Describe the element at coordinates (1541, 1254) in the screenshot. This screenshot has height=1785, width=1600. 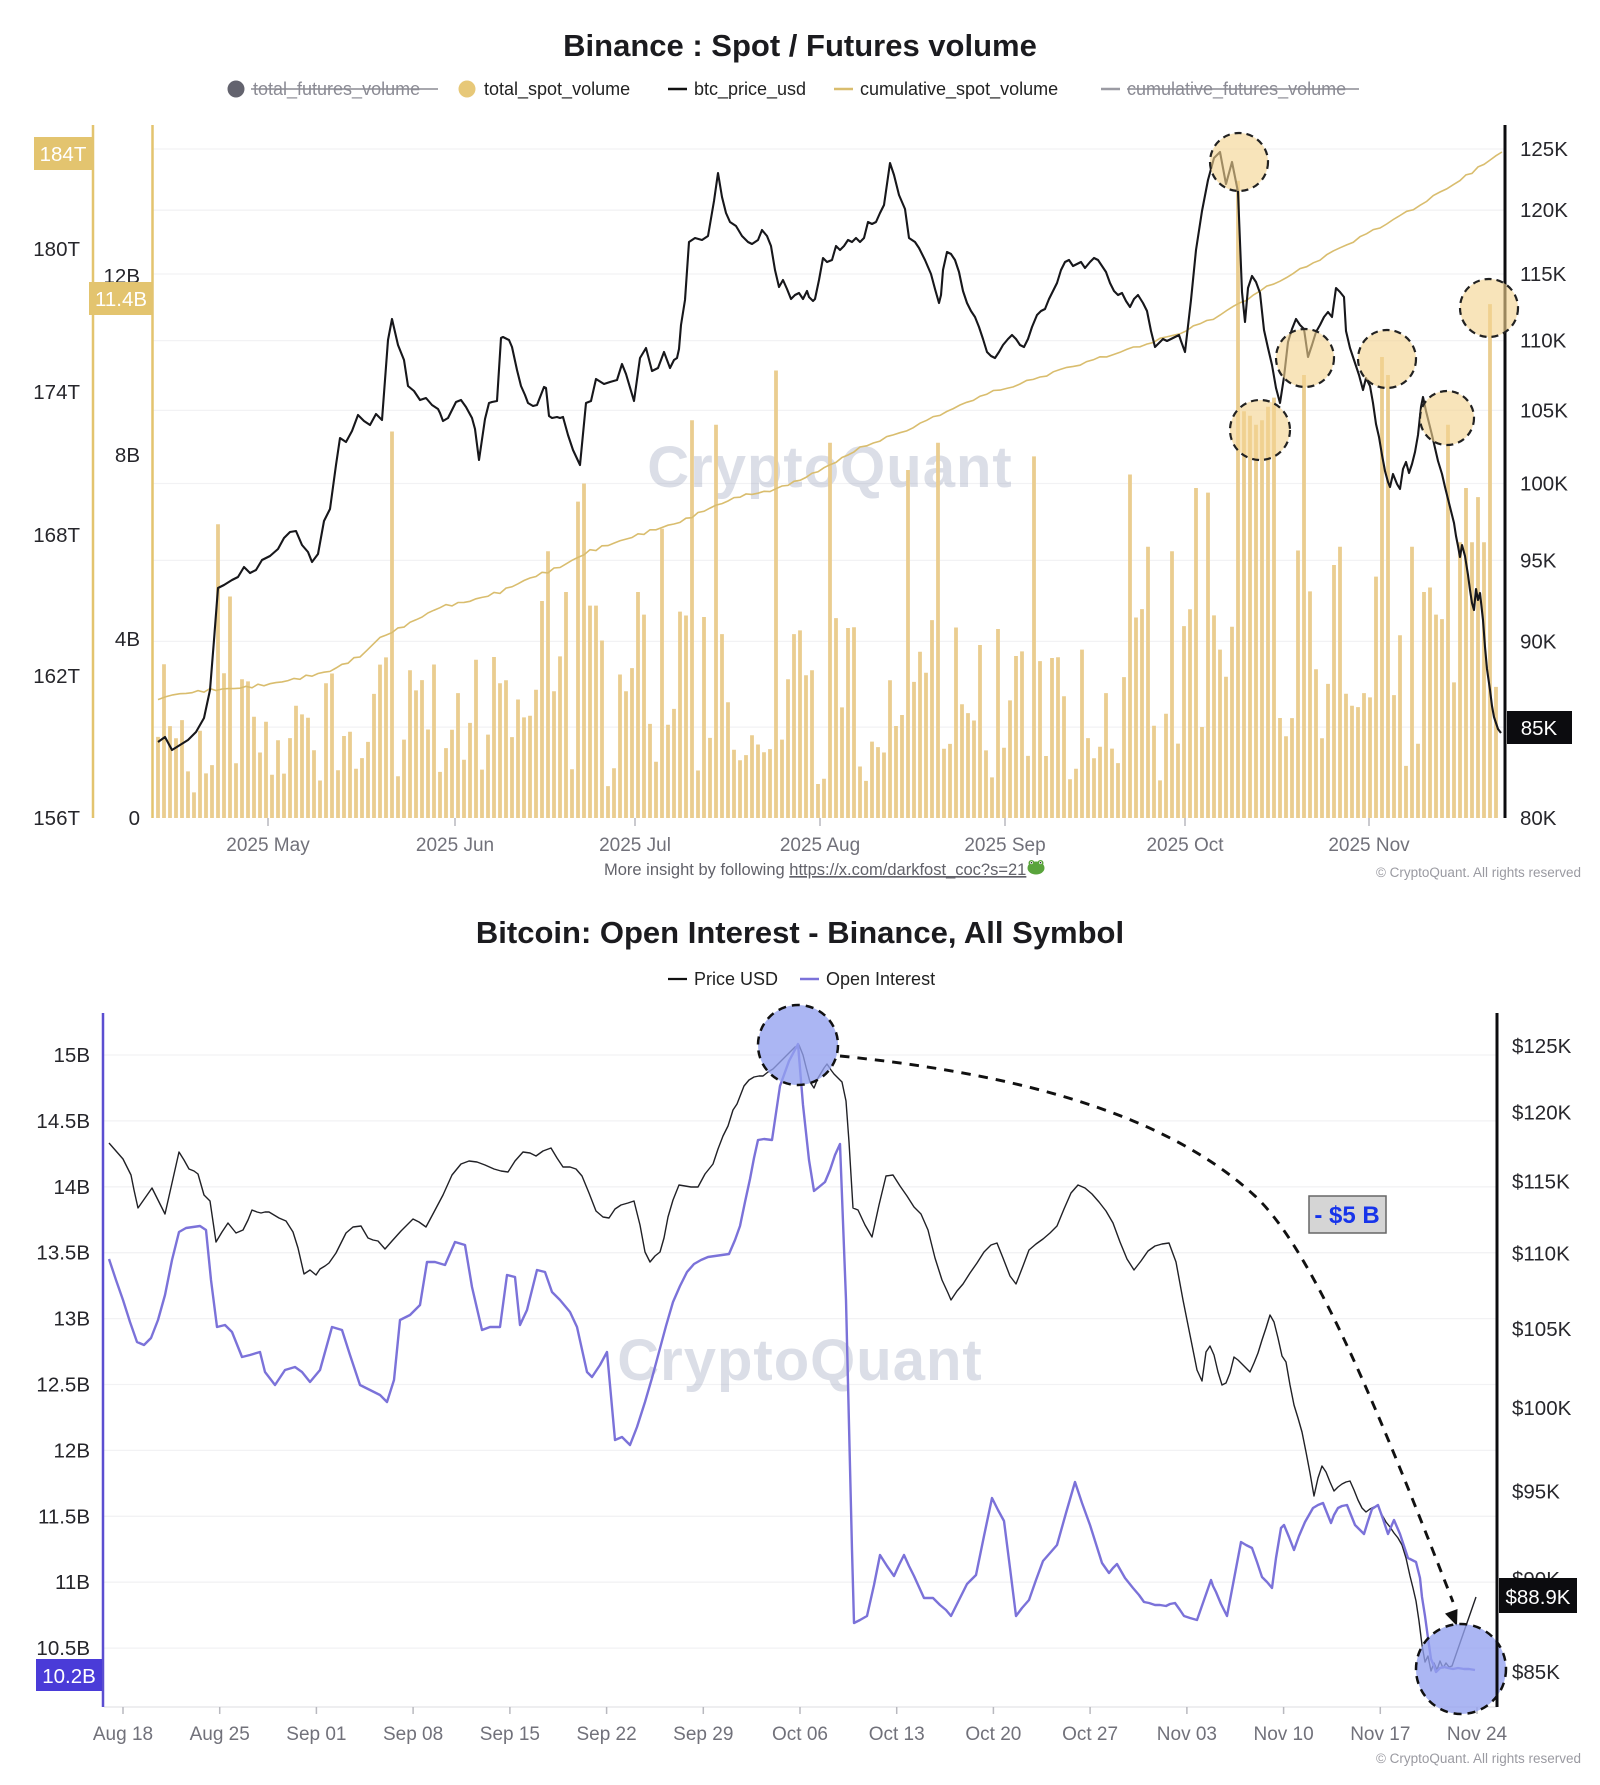
I see `svg-text: $110K` at that location.